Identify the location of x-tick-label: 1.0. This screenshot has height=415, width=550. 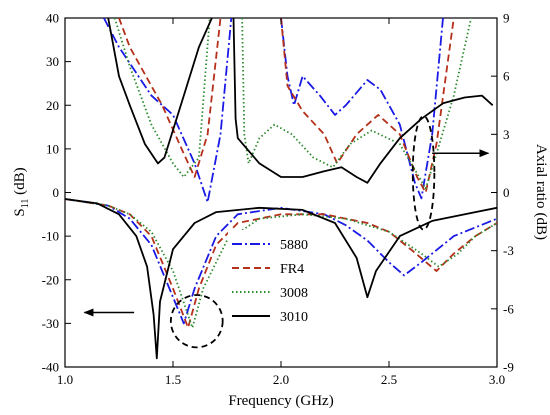
(65, 379).